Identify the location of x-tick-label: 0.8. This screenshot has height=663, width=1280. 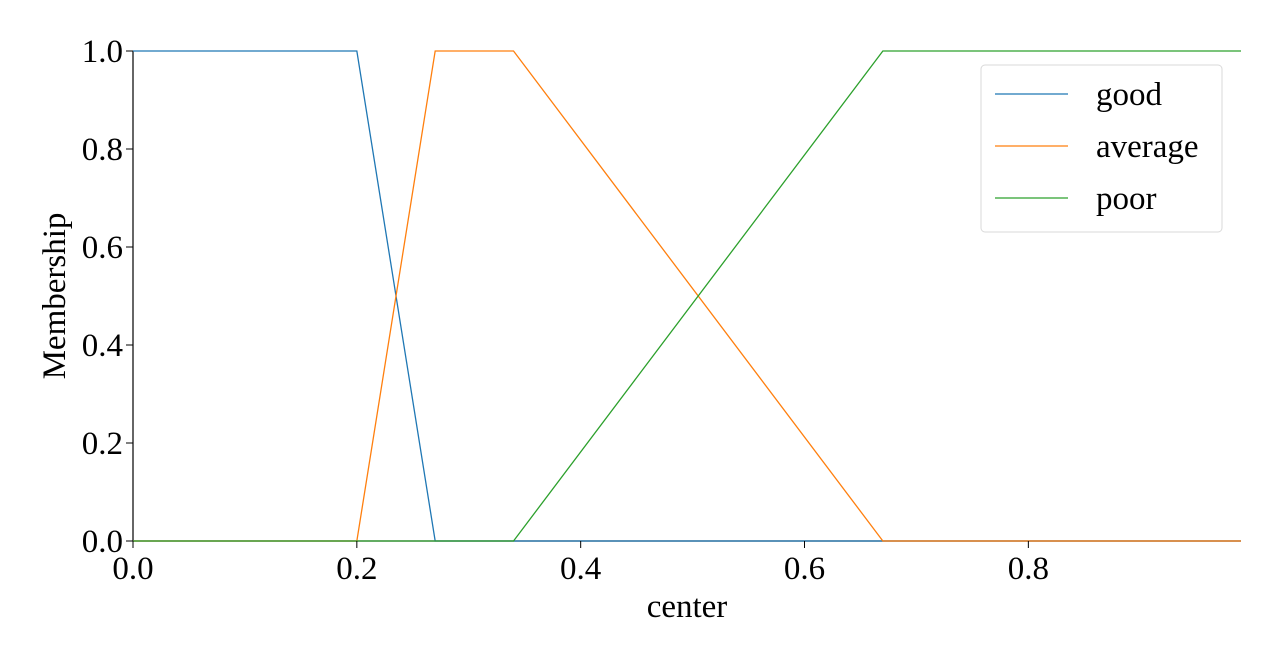
(1028, 569).